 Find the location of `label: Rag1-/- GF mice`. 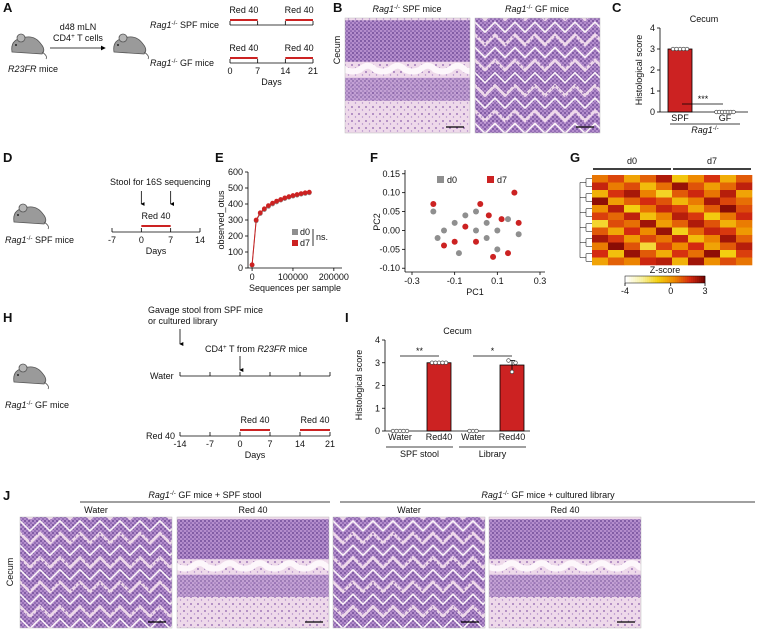

label: Rag1-/- GF mice is located at coordinates (37, 405).